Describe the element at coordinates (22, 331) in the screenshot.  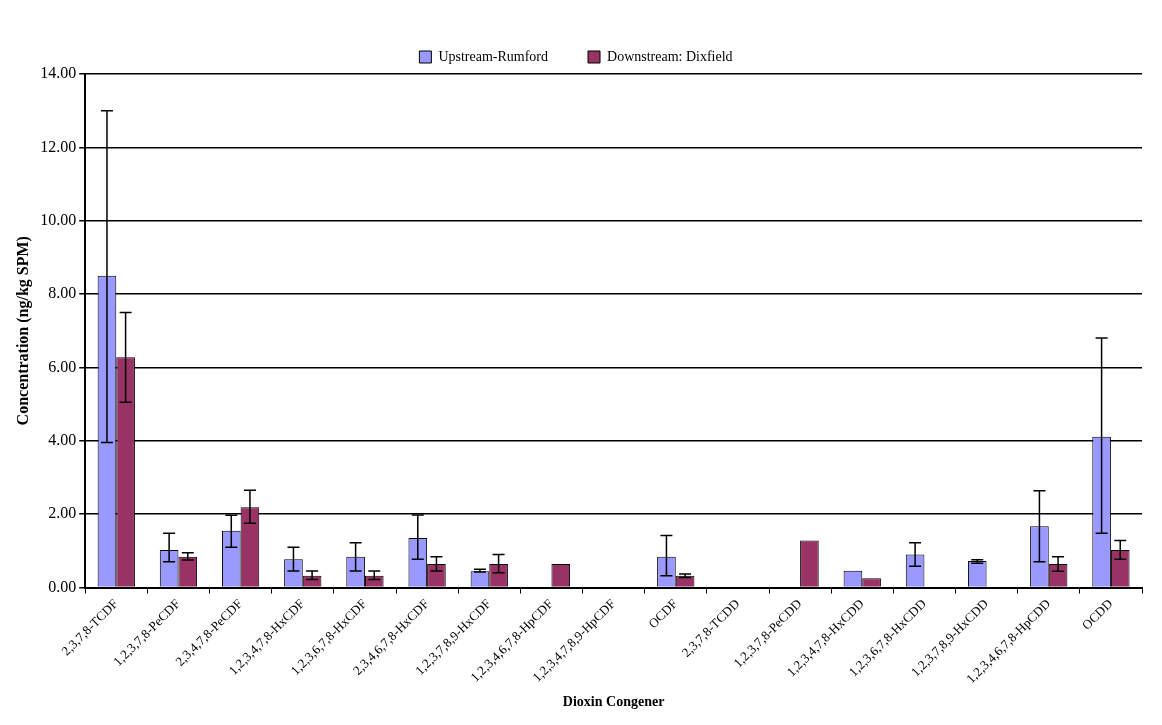
I see `y-axis-title: Concentration (ng/kg SPM)` at that location.